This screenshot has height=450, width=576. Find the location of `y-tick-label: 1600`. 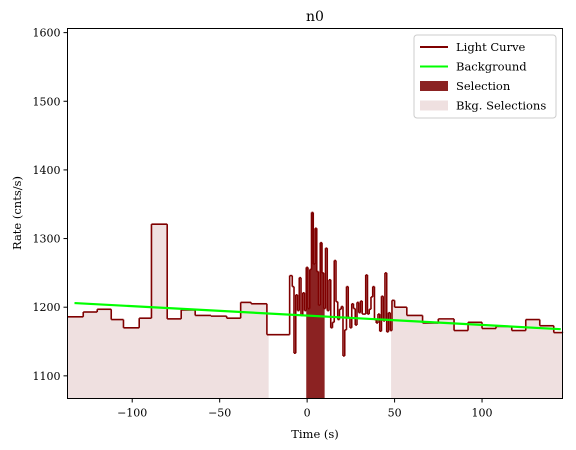

y-tick-label: 1600 is located at coordinates (47, 33).